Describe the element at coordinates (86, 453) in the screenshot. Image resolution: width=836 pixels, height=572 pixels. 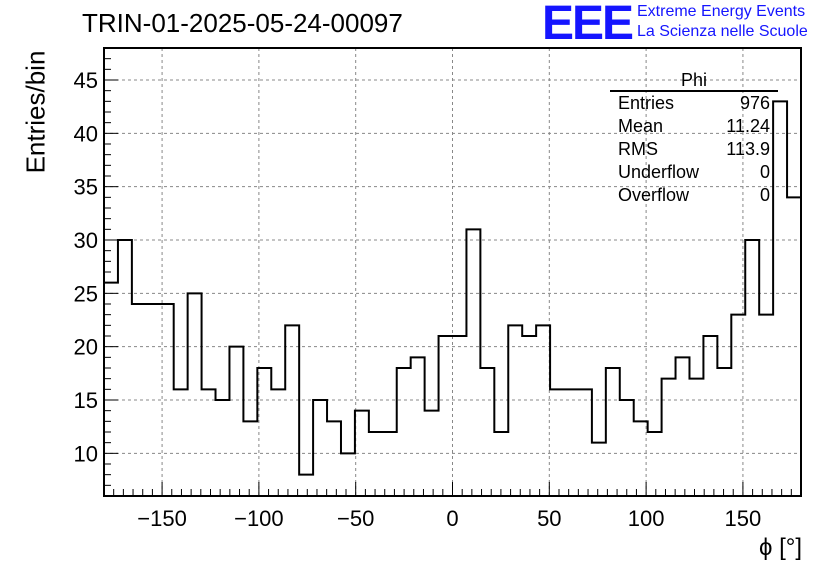
I see `y-tick-label: 10` at that location.